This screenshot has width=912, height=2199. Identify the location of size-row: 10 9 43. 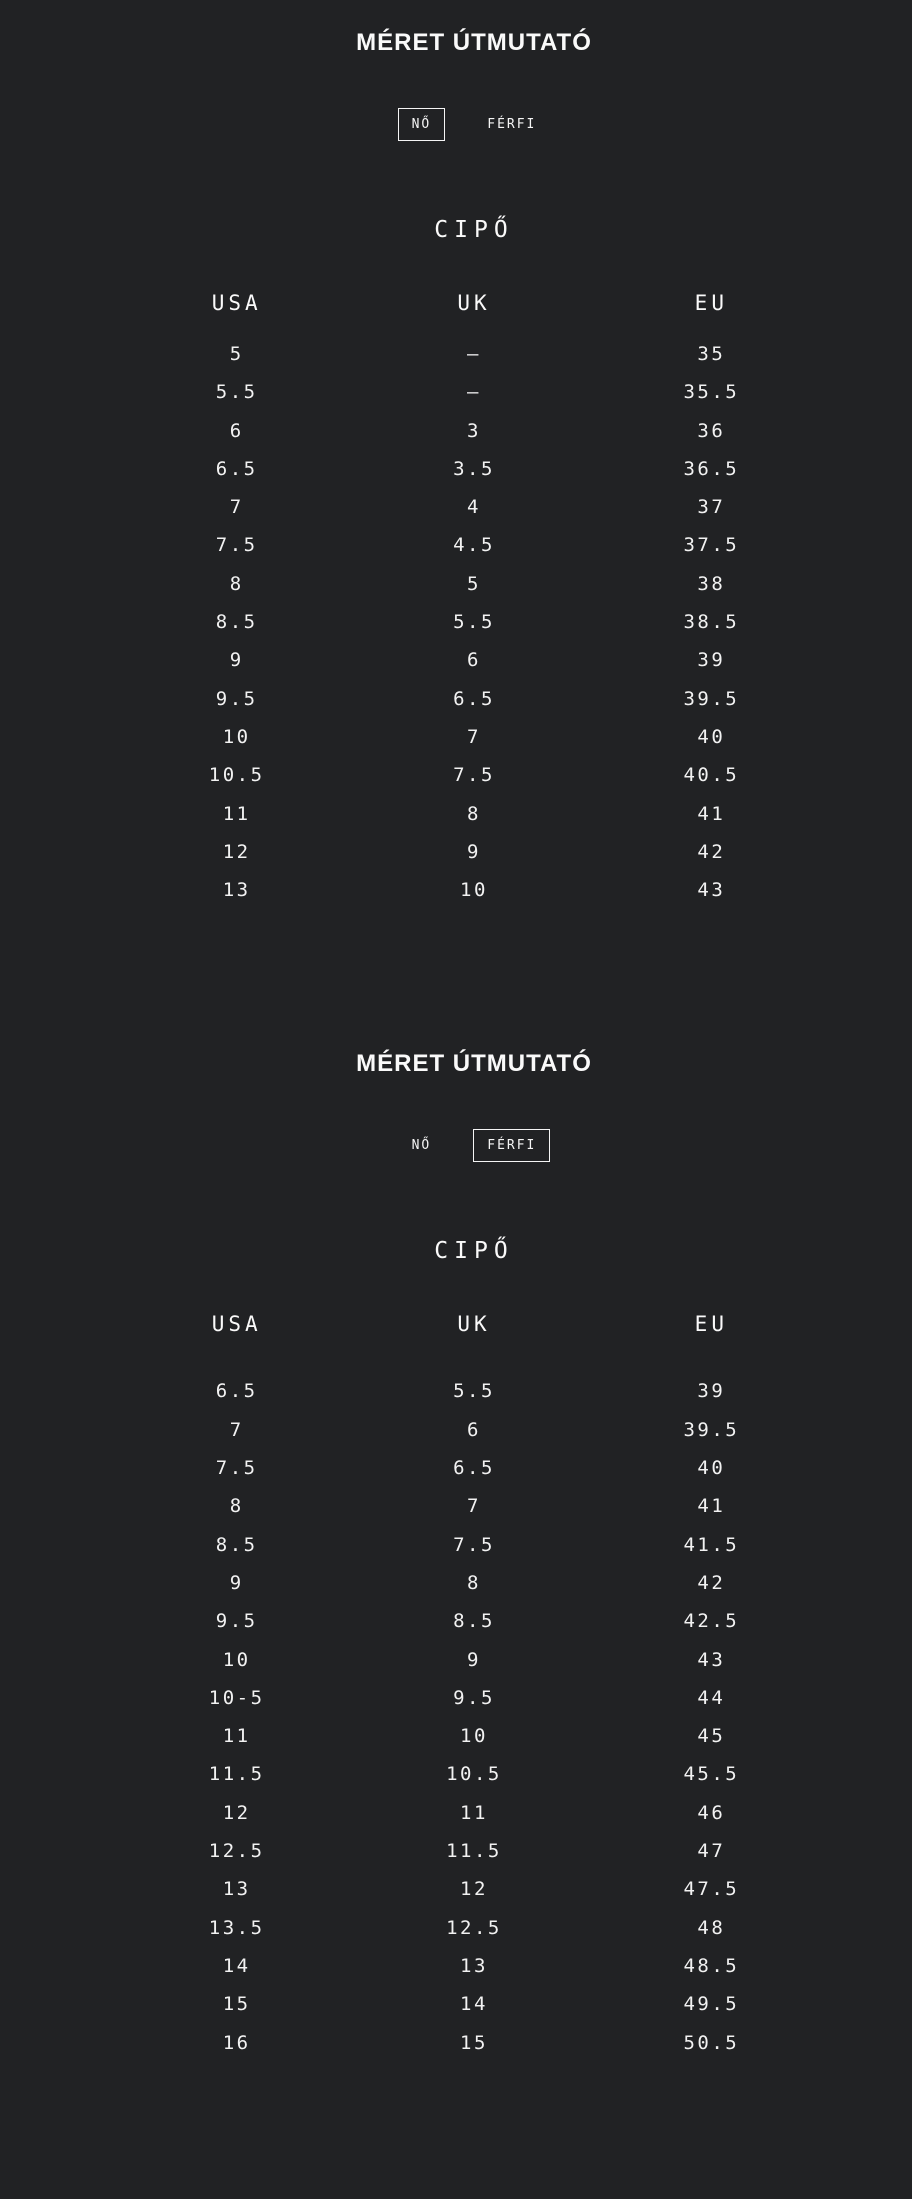
(474, 1660).